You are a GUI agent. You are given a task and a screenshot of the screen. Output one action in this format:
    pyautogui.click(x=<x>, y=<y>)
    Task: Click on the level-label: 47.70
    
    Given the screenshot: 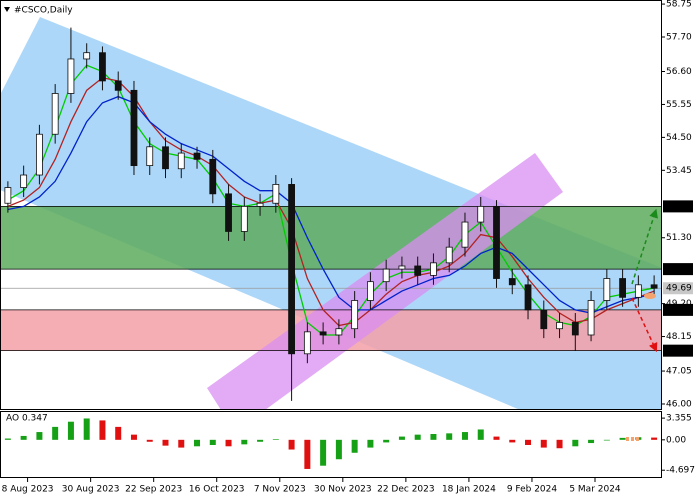 What is the action you would take?
    pyautogui.click(x=679, y=351)
    